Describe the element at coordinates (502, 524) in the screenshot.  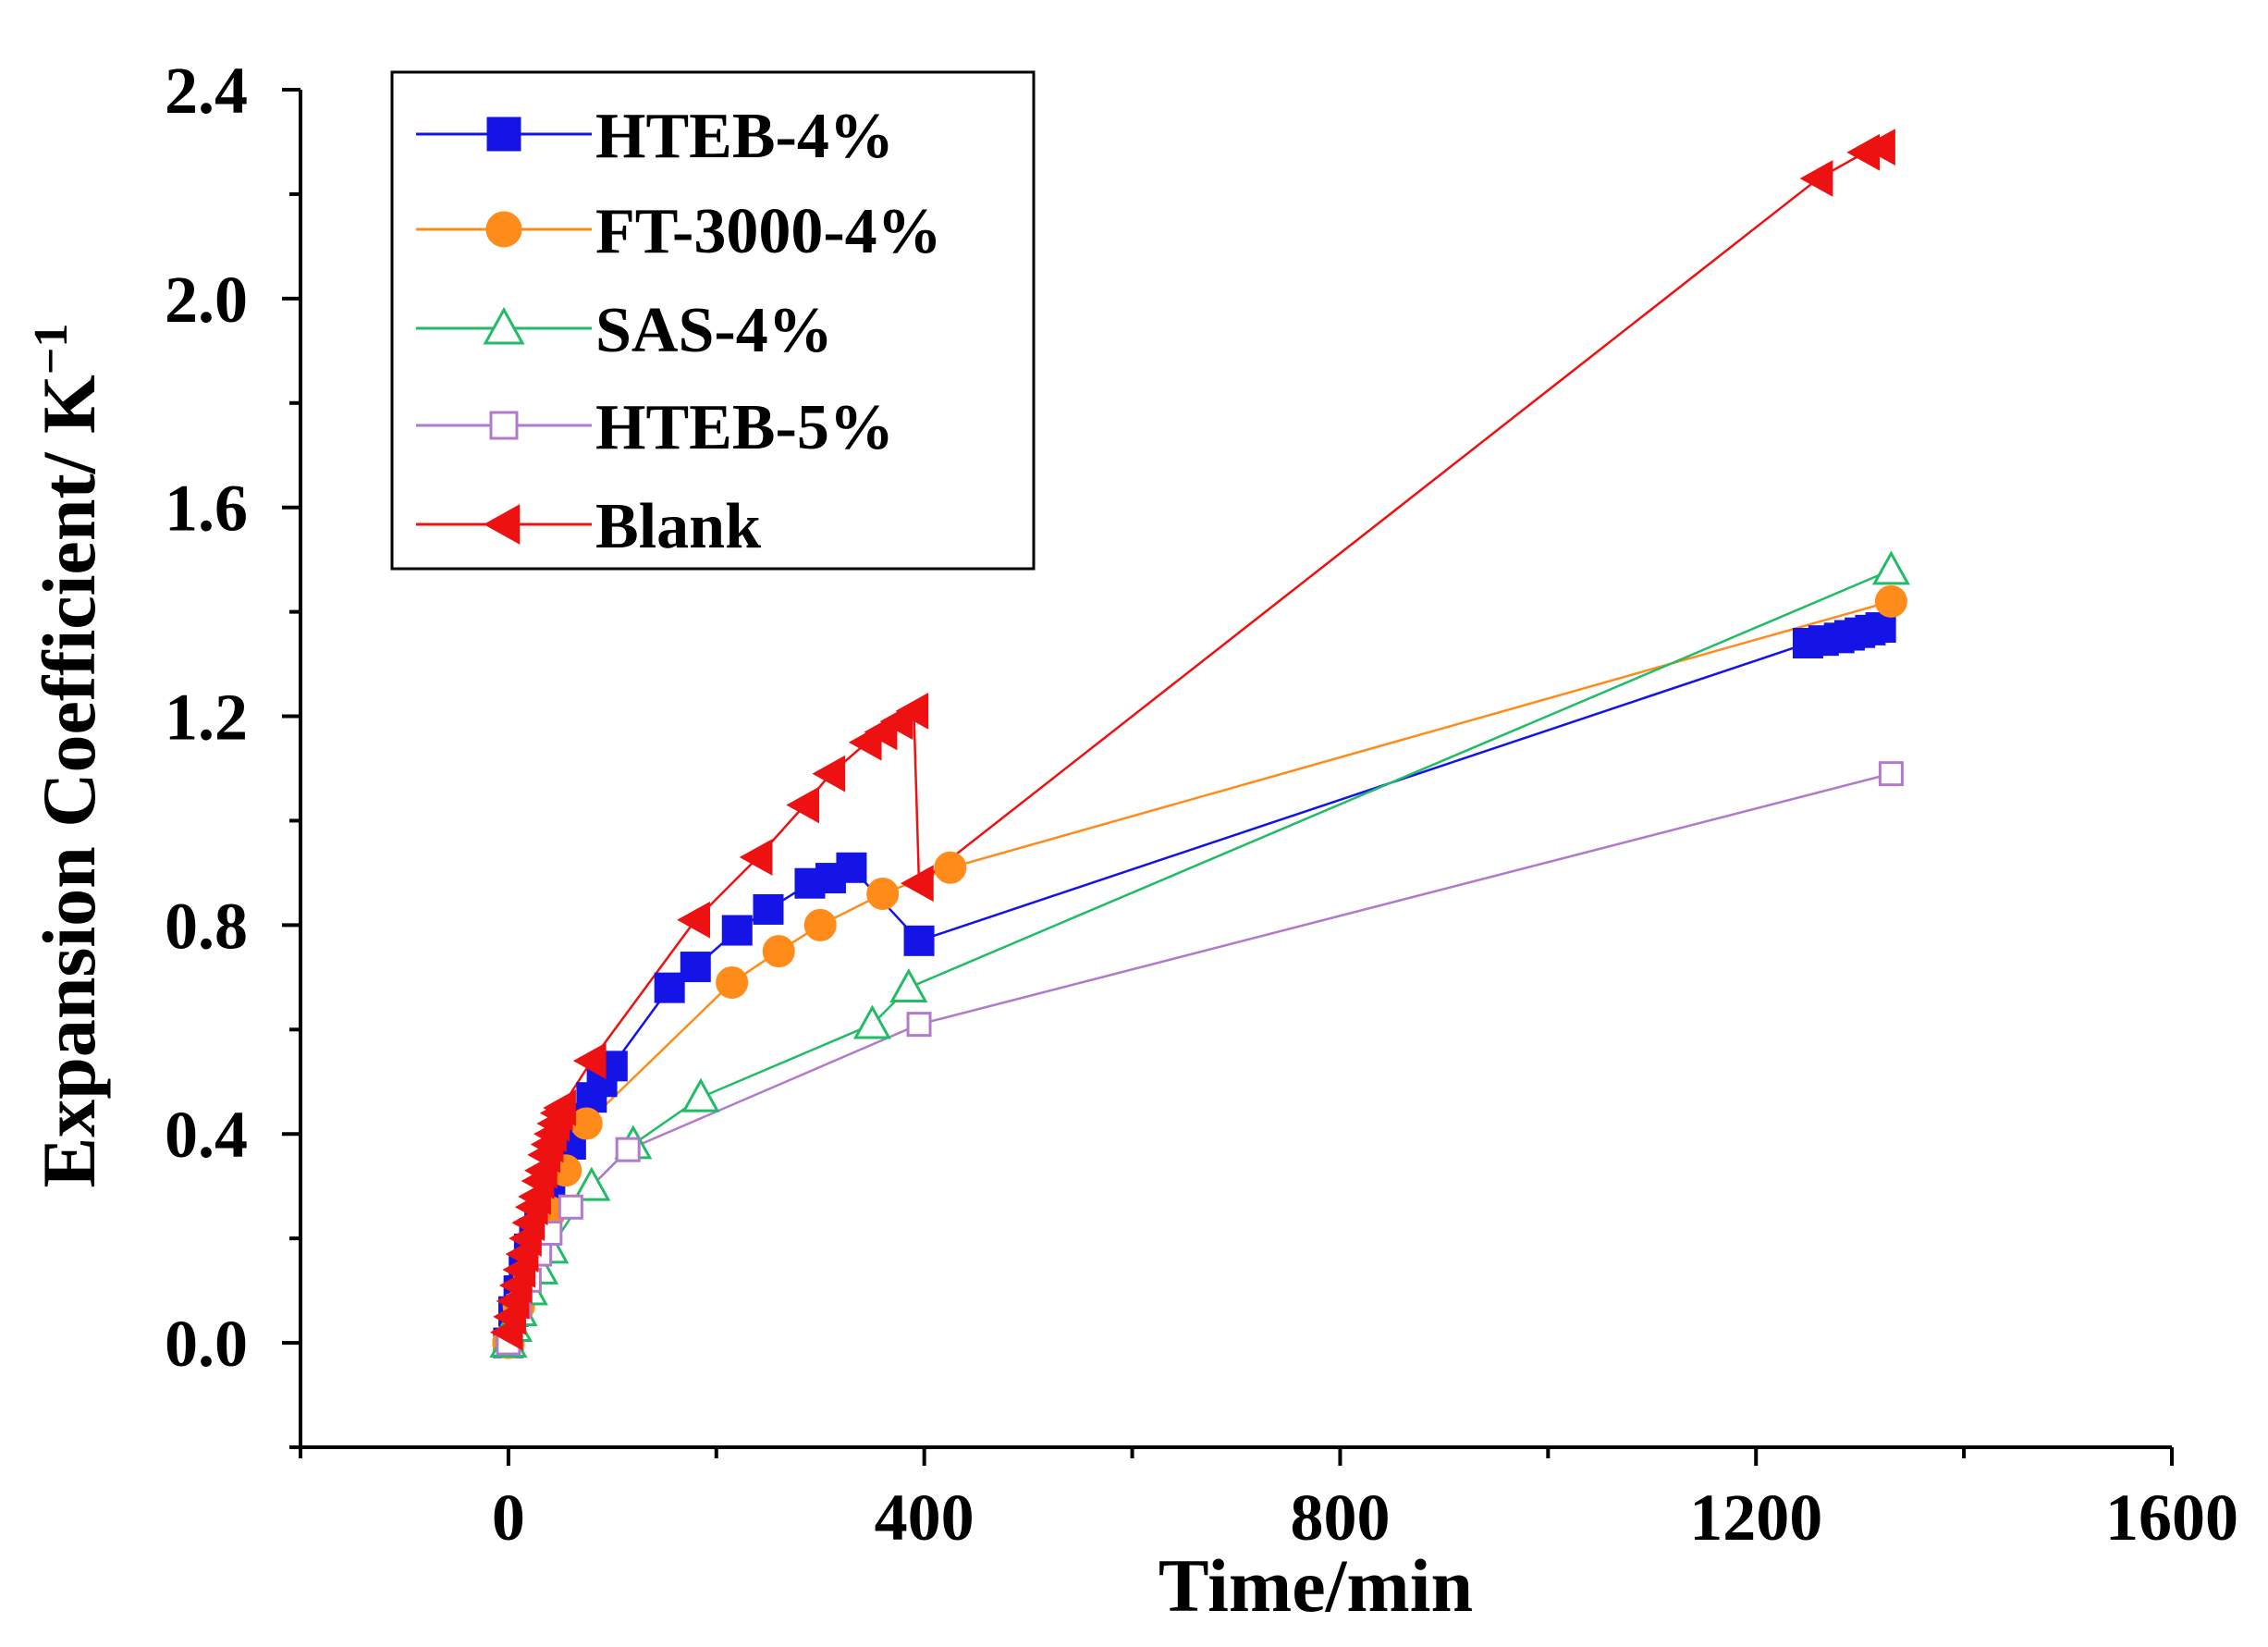
I see `legend-marker-blank` at that location.